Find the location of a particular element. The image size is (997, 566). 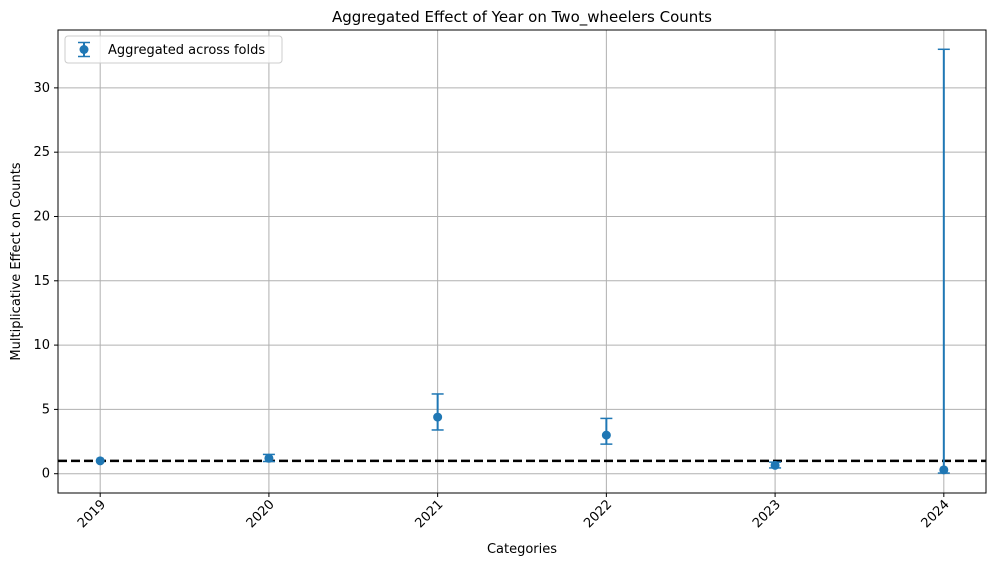

x-axis-label: Categories is located at coordinates (522, 549).